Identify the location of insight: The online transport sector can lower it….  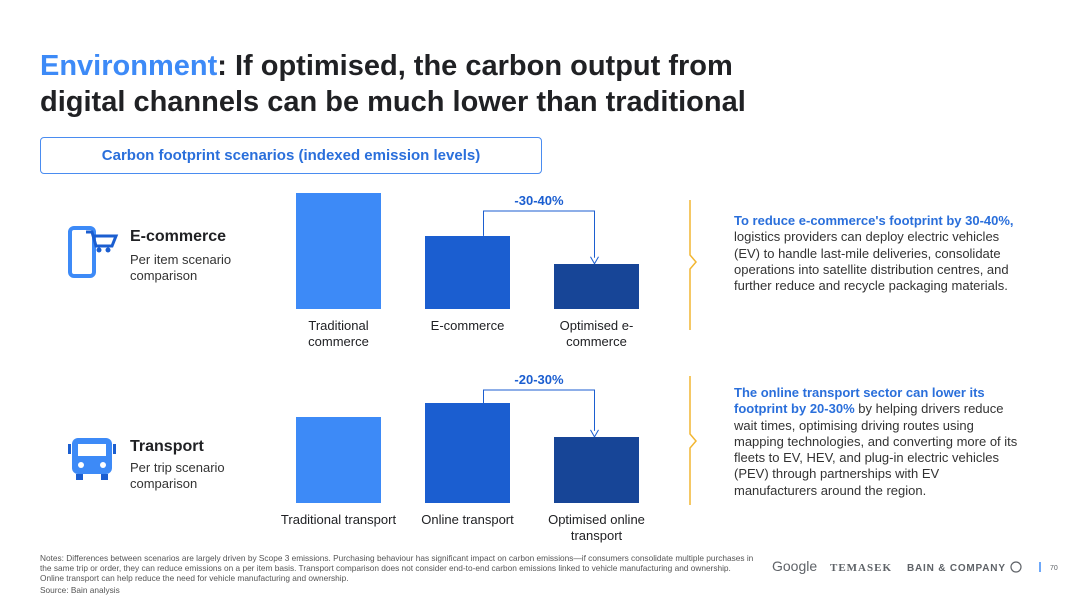
(879, 442).